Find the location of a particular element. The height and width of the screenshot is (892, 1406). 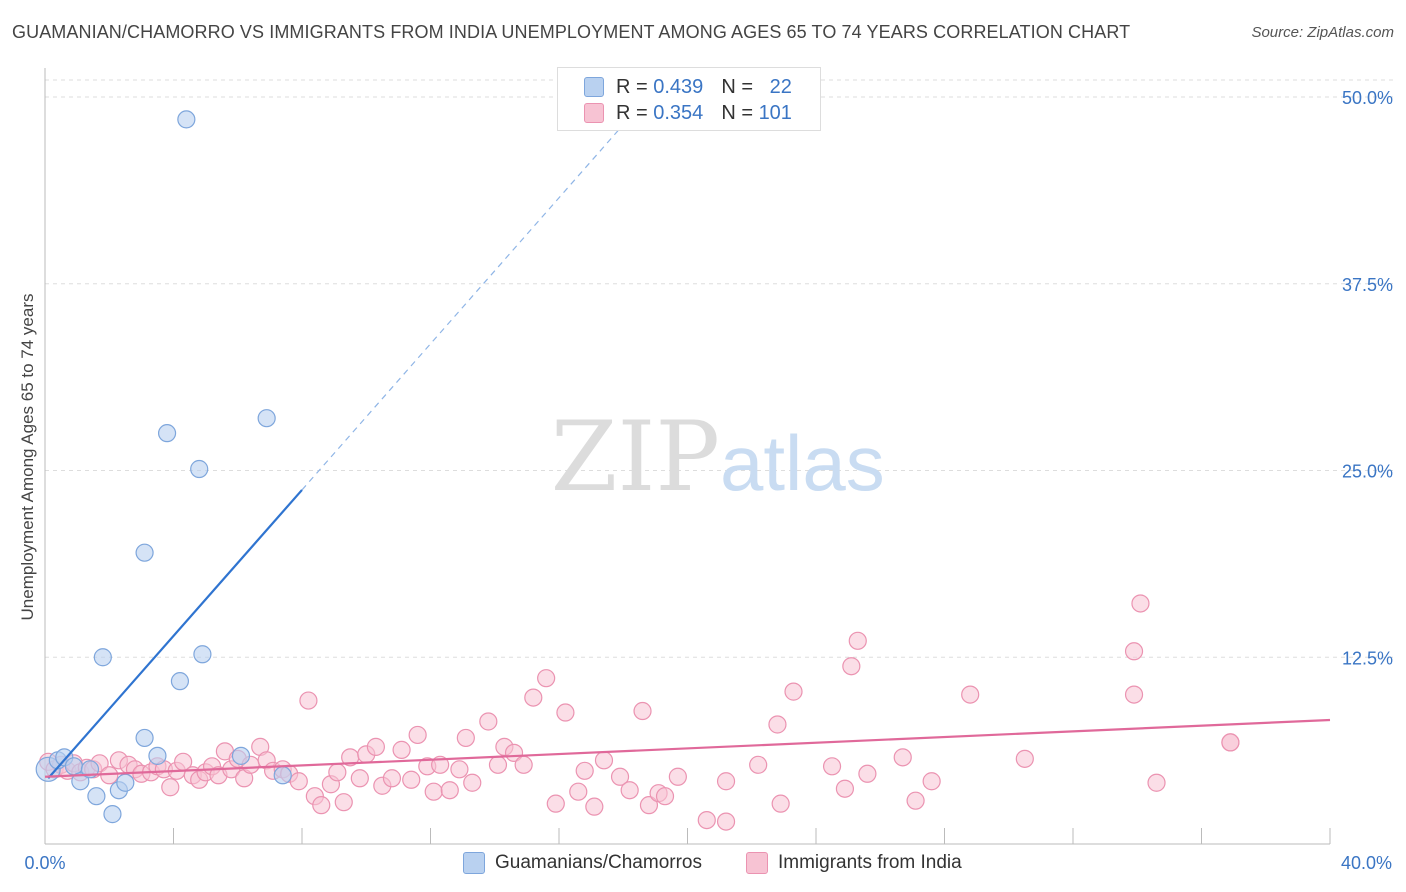

legend-row-guamanian: R = 0.439 N = 22 is located at coordinates (688, 87).